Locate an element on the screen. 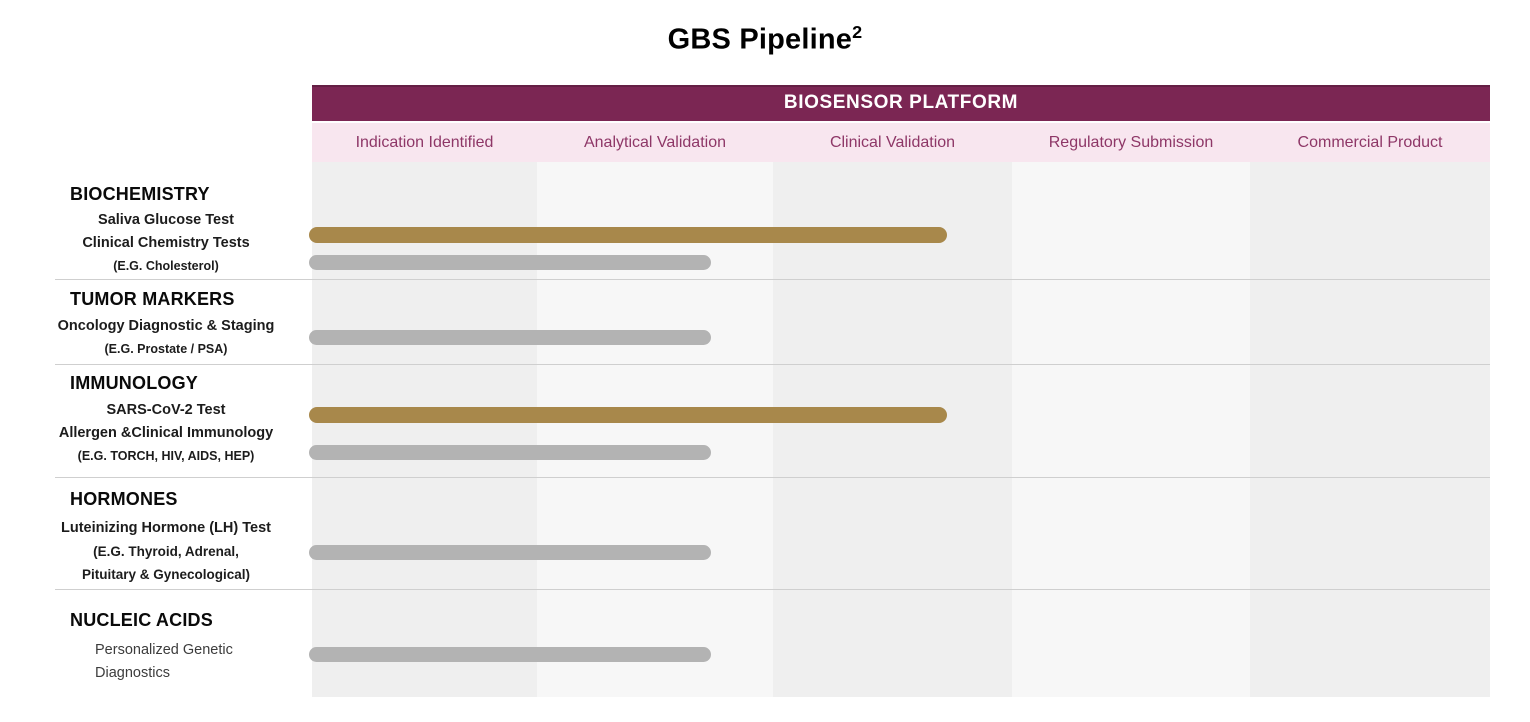 Image resolution: width=1530 pixels, height=722 pixels. stage-label-commercial-product: Commercial Product is located at coordinates (1370, 142).